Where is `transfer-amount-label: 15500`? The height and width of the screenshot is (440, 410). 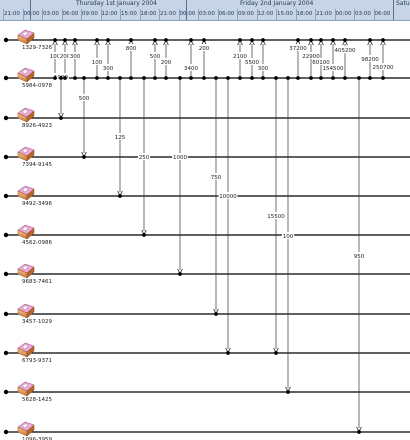 transfer-amount-label: 15500 is located at coordinates (276, 217).